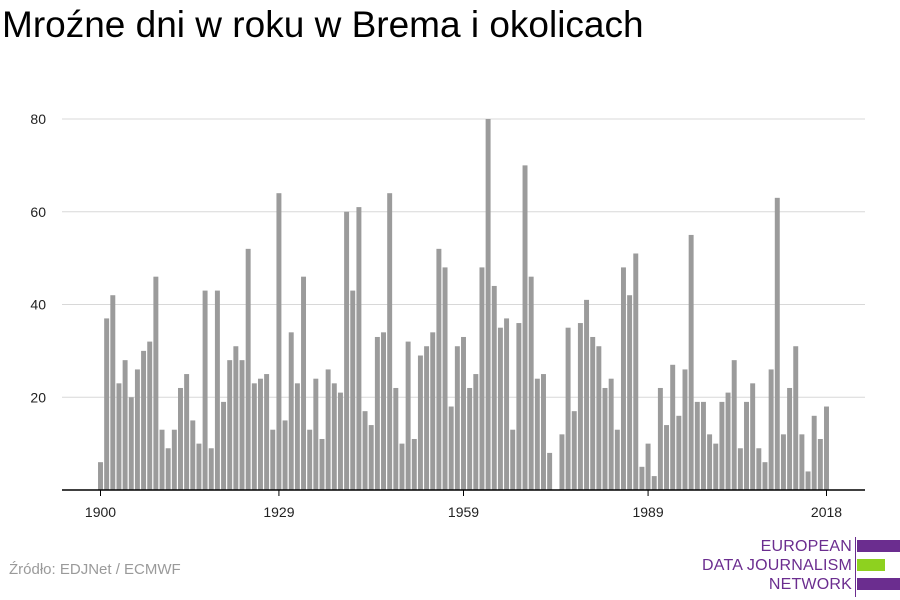 The image size is (900, 600). Describe the element at coordinates (463, 512) in the screenshot. I see `x-tick-label-1959: 1959` at that location.